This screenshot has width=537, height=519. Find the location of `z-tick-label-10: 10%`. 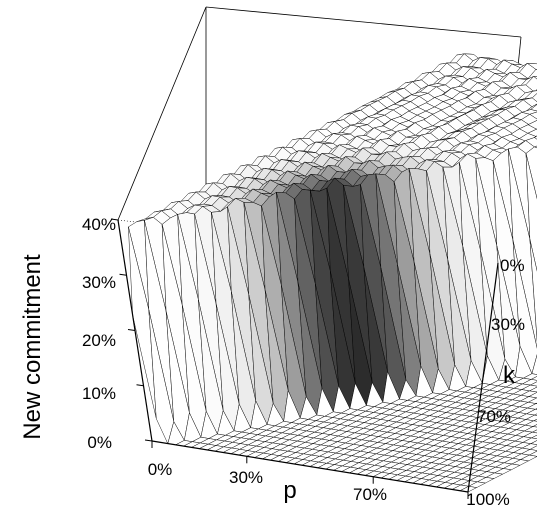

z-tick-label-10: 10% is located at coordinates (99, 393).